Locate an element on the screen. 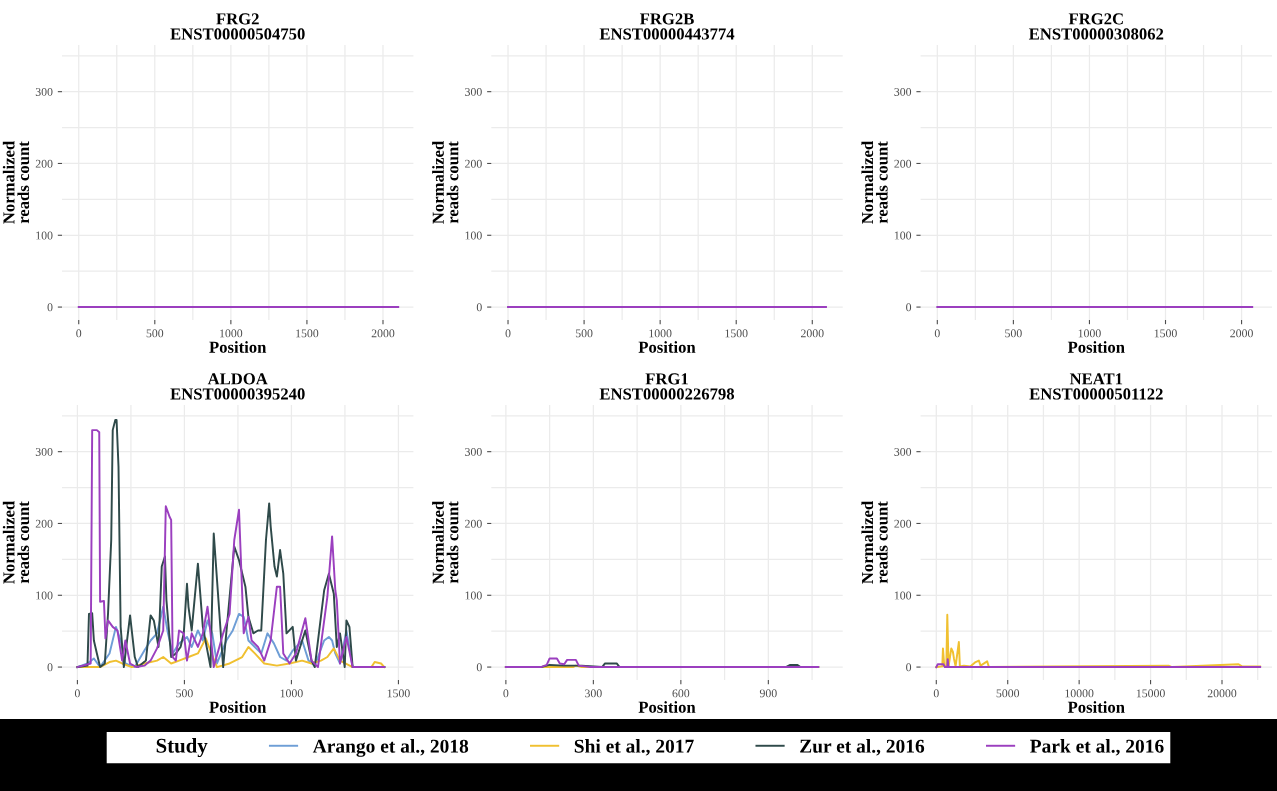  chart-title: FRG2C is located at coordinates (1095, 19).